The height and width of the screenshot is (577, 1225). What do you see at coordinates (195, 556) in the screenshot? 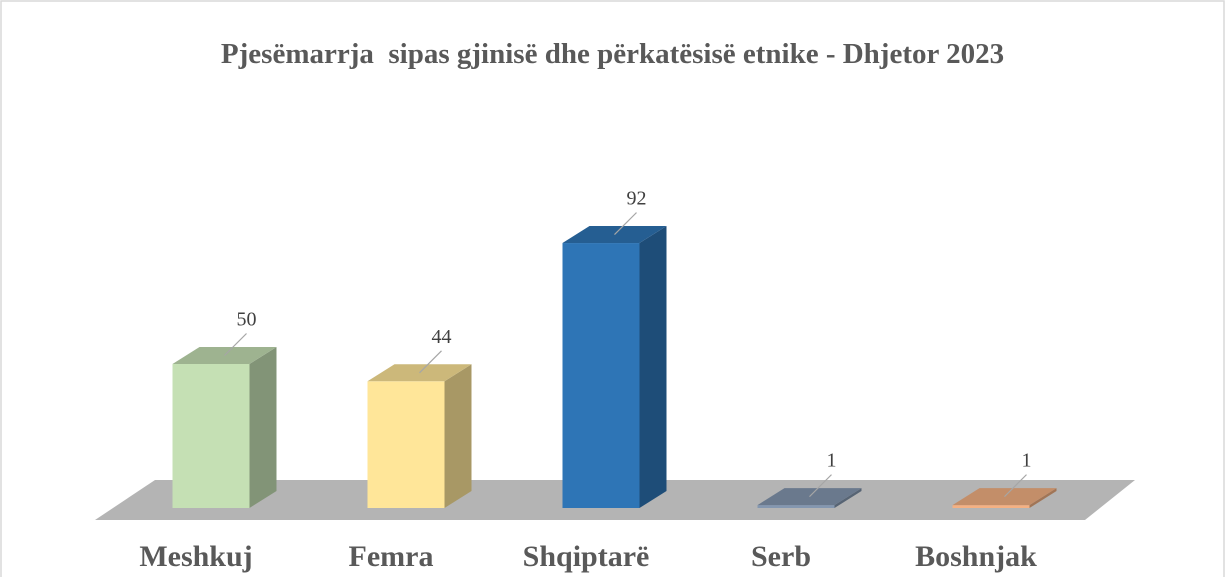
I see `x-tick-label: Meshkuj` at bounding box center [195, 556].